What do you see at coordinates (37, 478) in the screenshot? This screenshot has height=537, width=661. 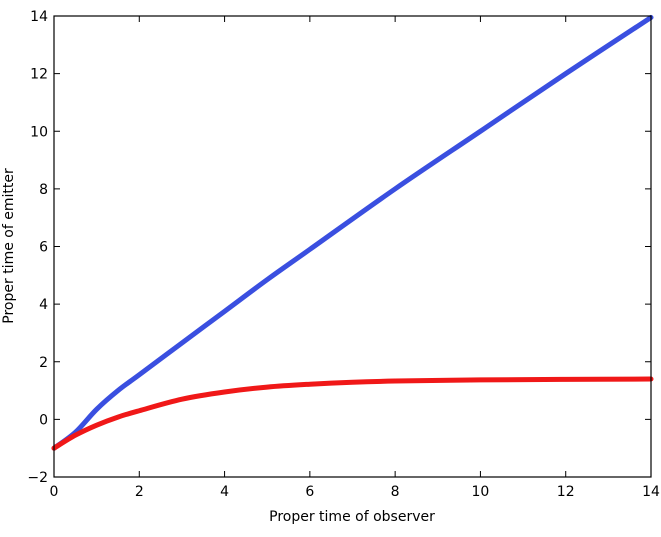 I see `y-tick-label: −2` at bounding box center [37, 478].